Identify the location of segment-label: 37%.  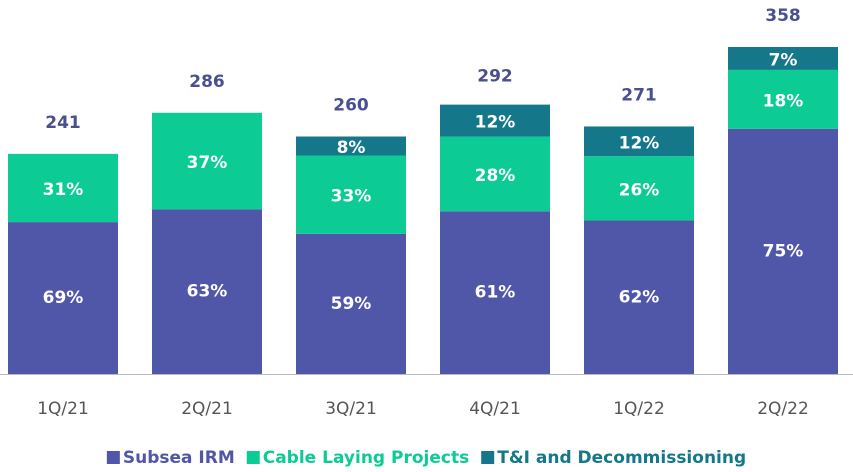
(207, 163).